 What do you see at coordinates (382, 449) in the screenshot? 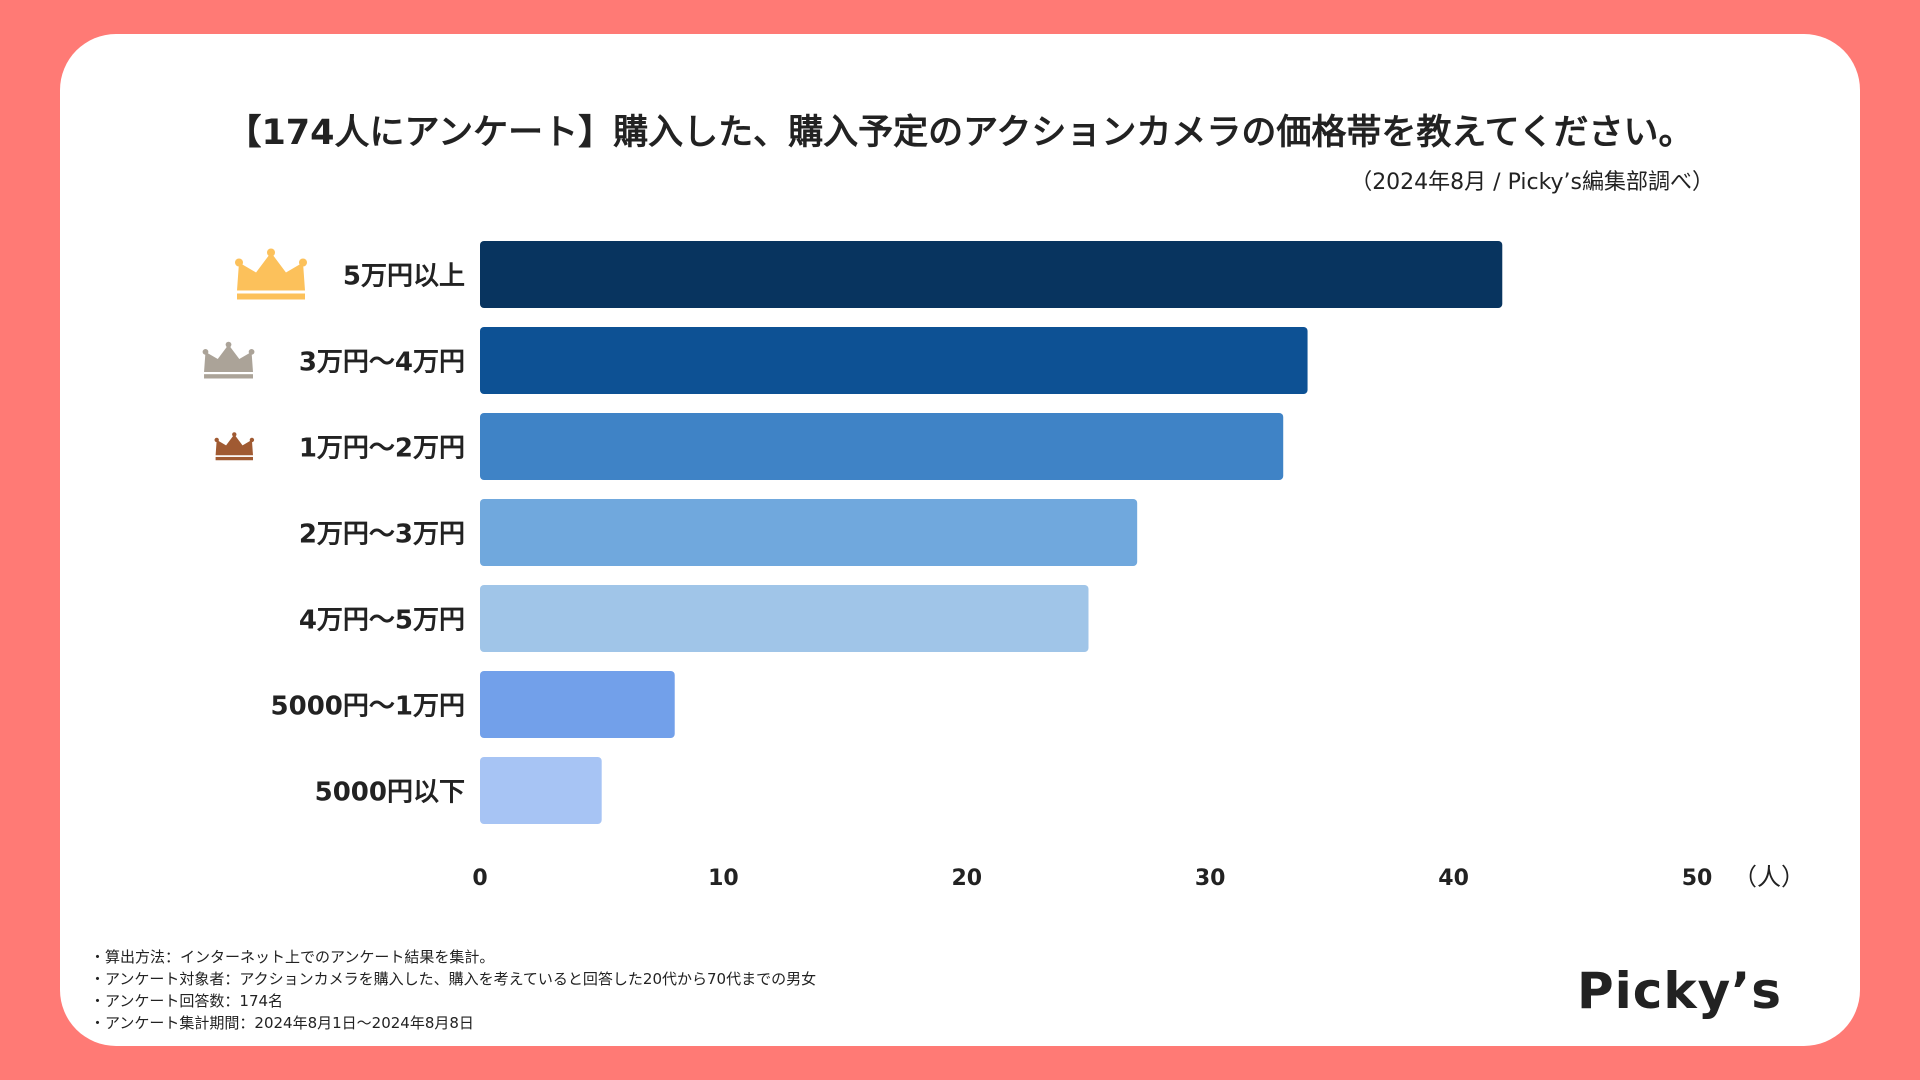
I see `category-label: 1万円〜2万円` at bounding box center [382, 449].